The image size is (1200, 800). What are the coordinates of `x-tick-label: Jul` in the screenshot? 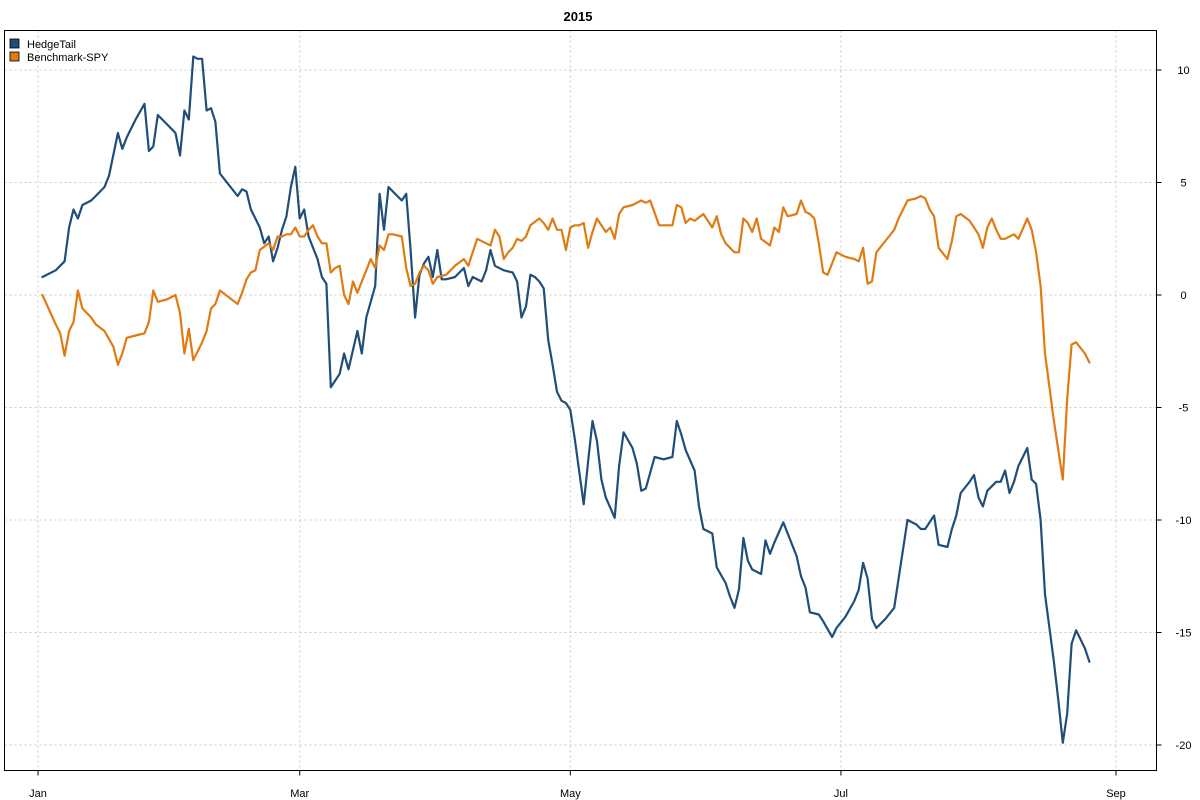 It's located at (841, 794).